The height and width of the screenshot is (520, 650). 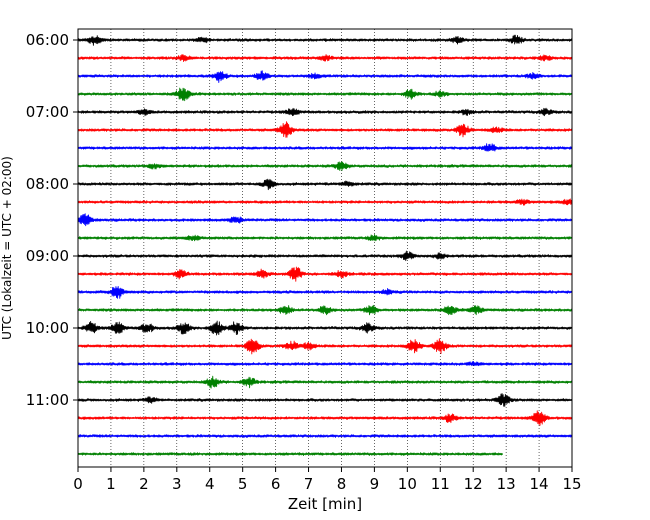 I want to click on y-tick-label: 10:00, so click(x=47, y=328).